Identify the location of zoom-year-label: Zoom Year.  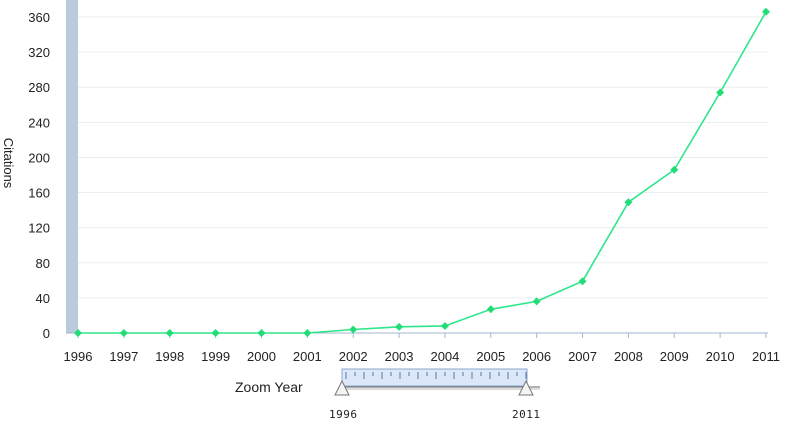
(269, 387).